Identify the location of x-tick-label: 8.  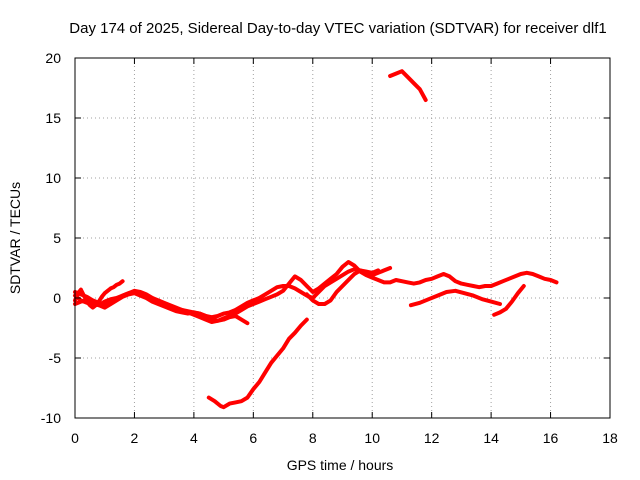
(313, 438).